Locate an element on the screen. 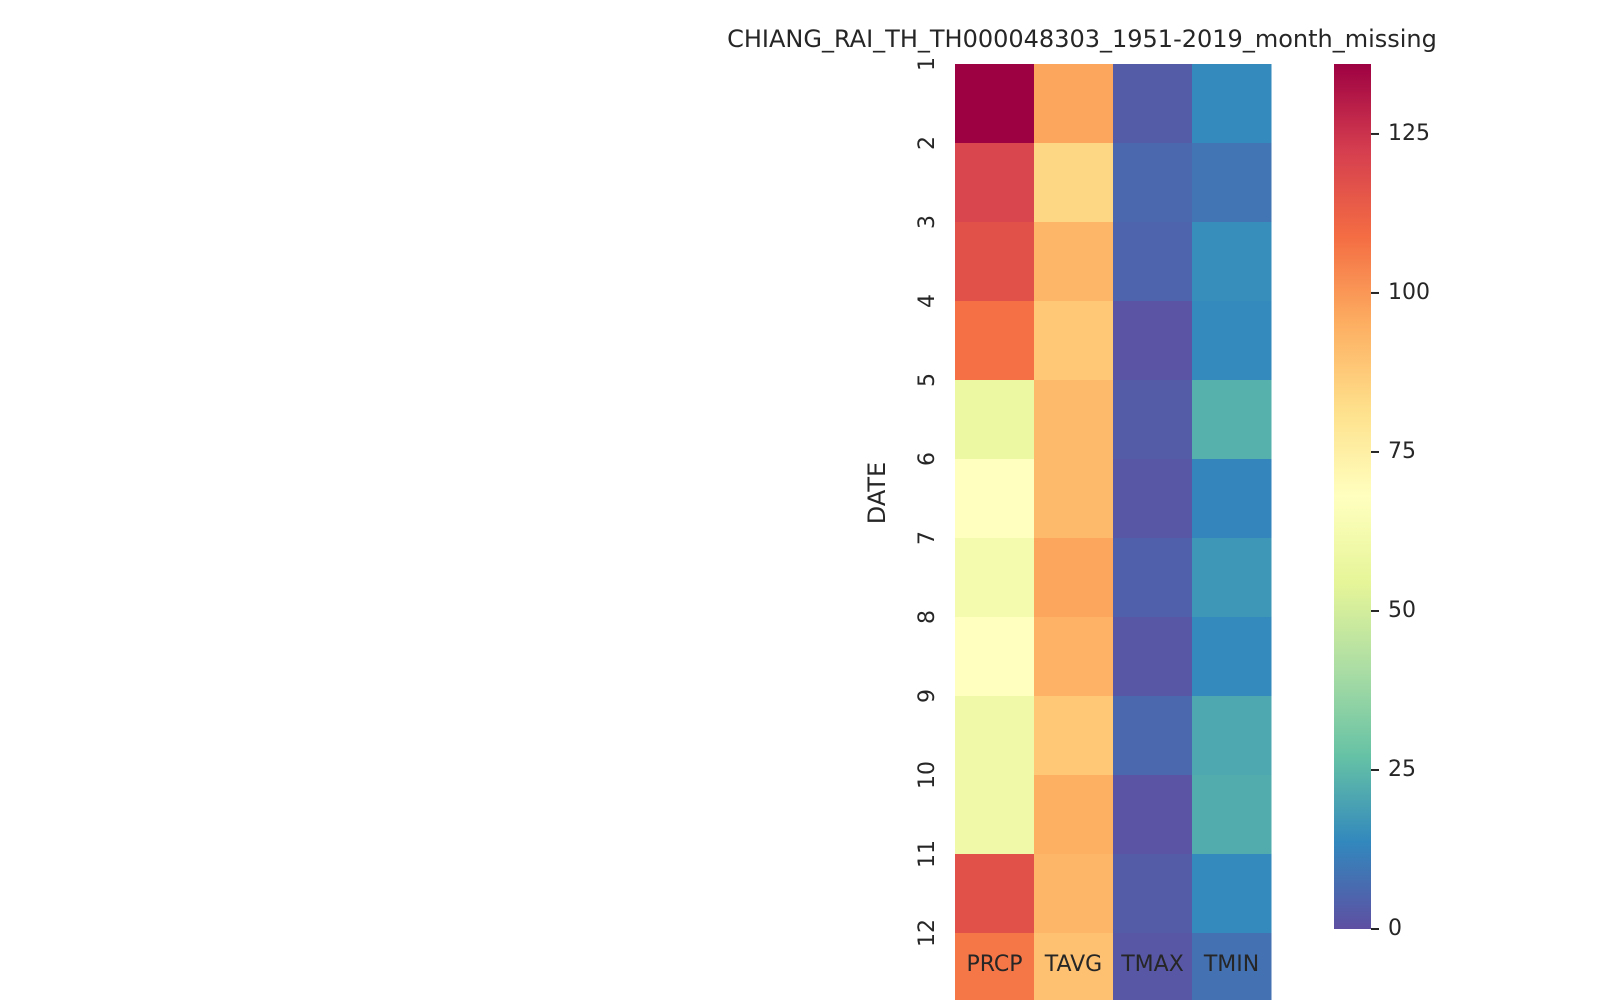 Image resolution: width=1600 pixels, height=1000 pixels. column-tick-label: TMAX is located at coordinates (1152, 964).